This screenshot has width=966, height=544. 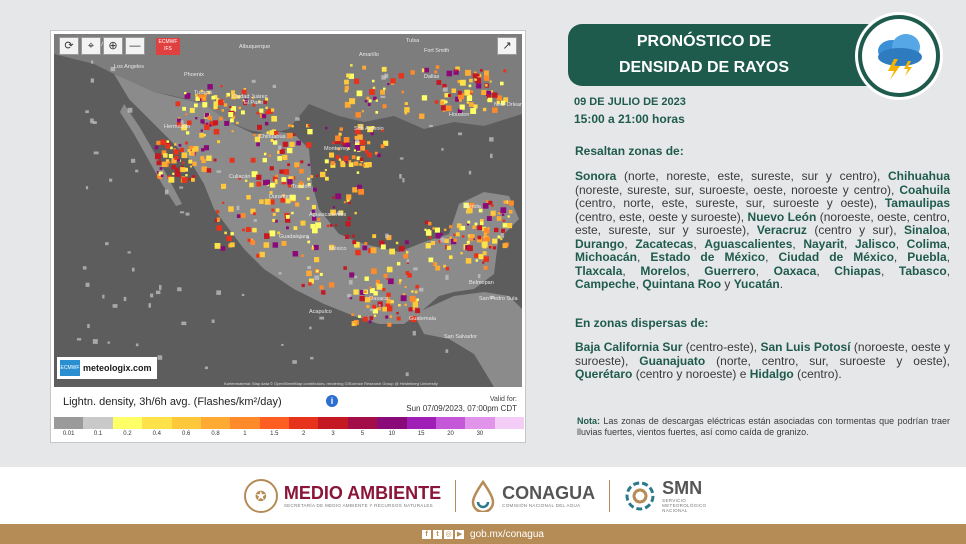 I want to click on info-icon: i, so click(x=332, y=401).